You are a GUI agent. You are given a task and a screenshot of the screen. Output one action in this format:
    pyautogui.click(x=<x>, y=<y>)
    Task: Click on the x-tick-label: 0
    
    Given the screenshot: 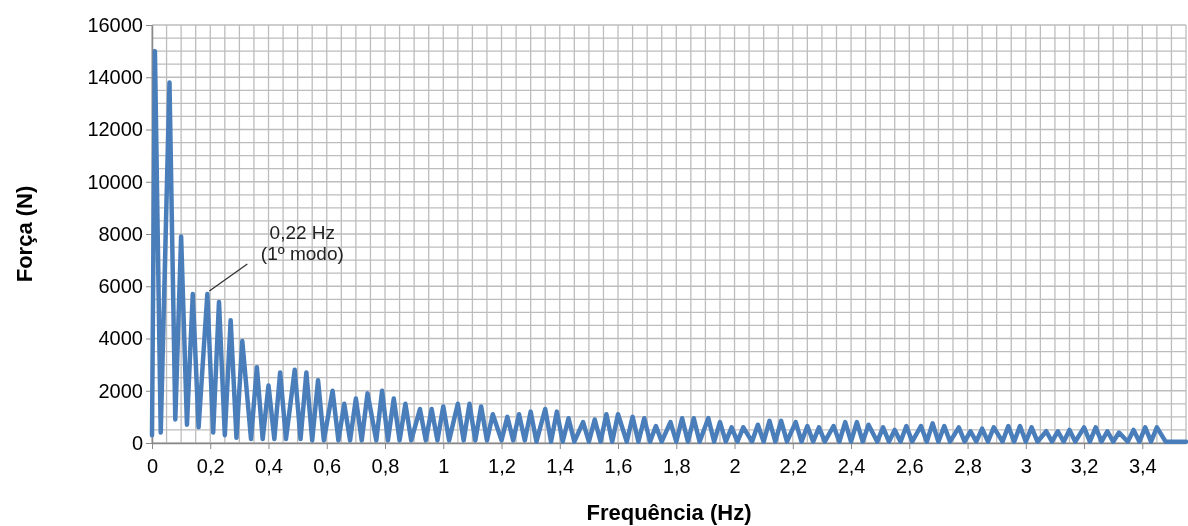 What is the action you would take?
    pyautogui.click(x=152, y=466)
    